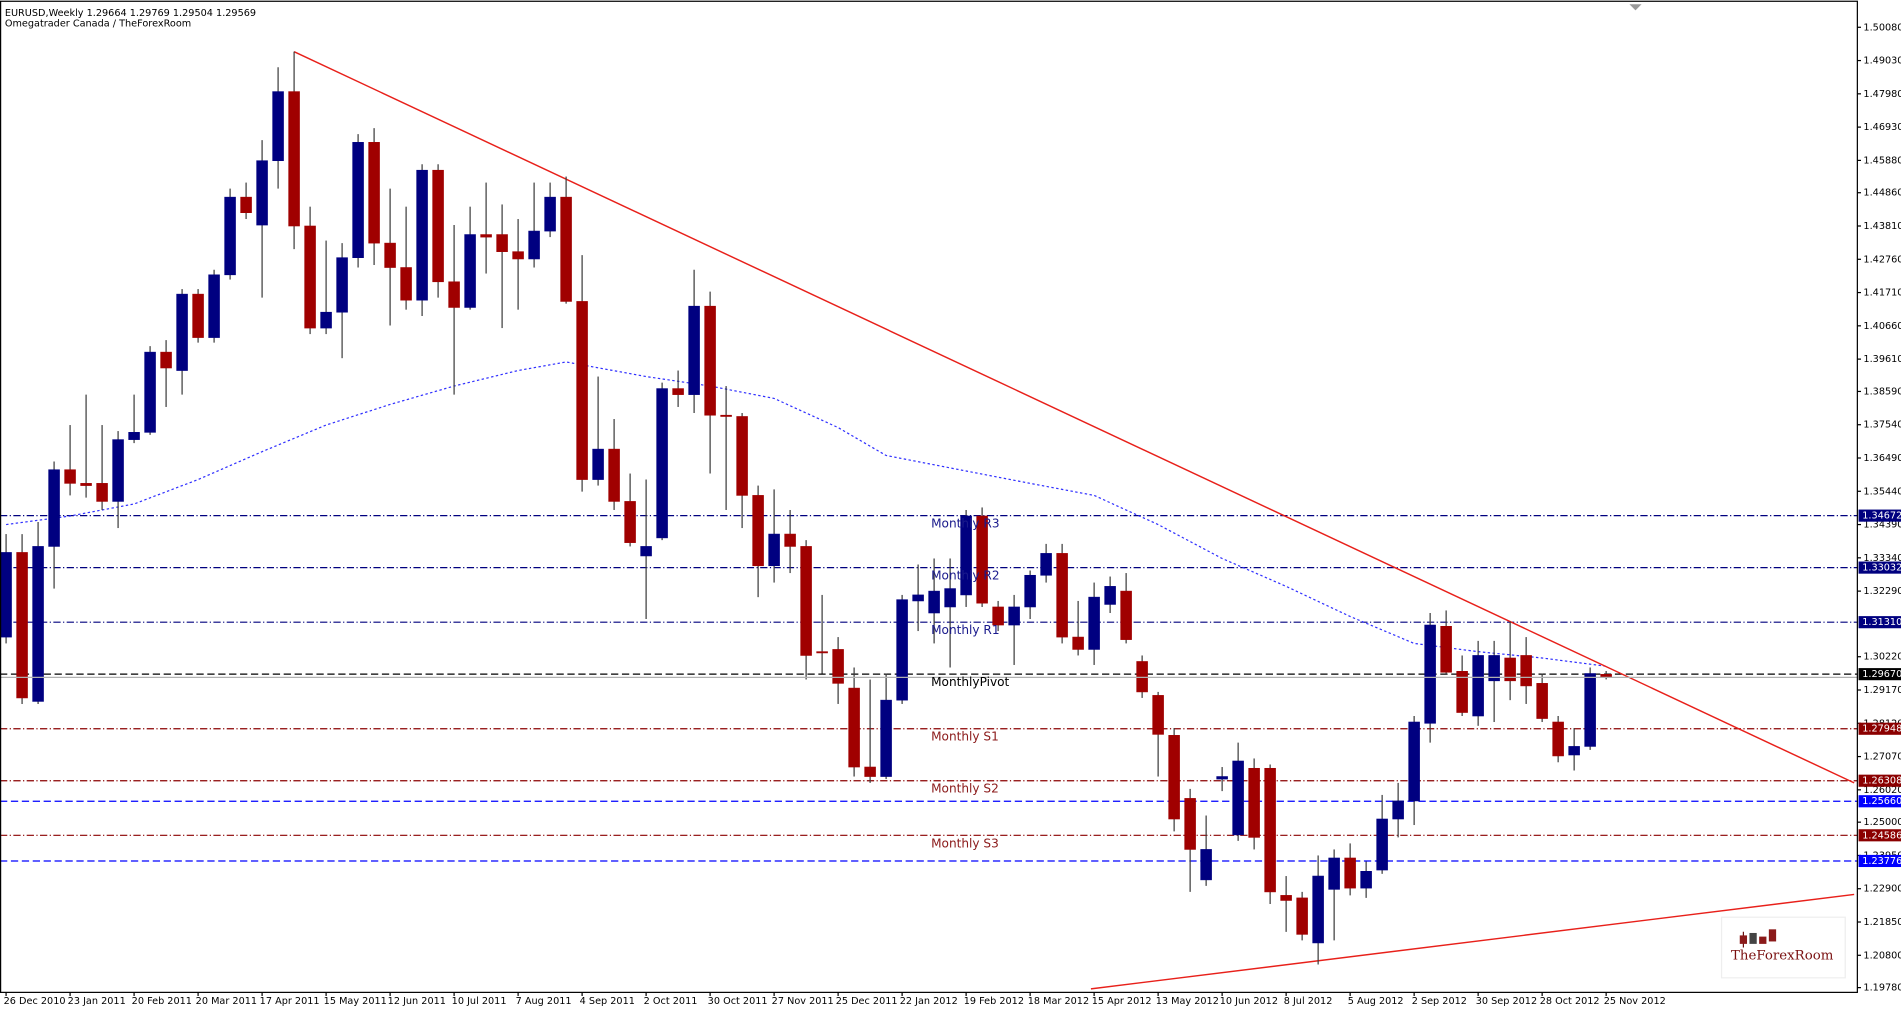 This screenshot has height=1010, width=1901. I want to click on x-tick-label: 10 Jun 2012, so click(1249, 1001).